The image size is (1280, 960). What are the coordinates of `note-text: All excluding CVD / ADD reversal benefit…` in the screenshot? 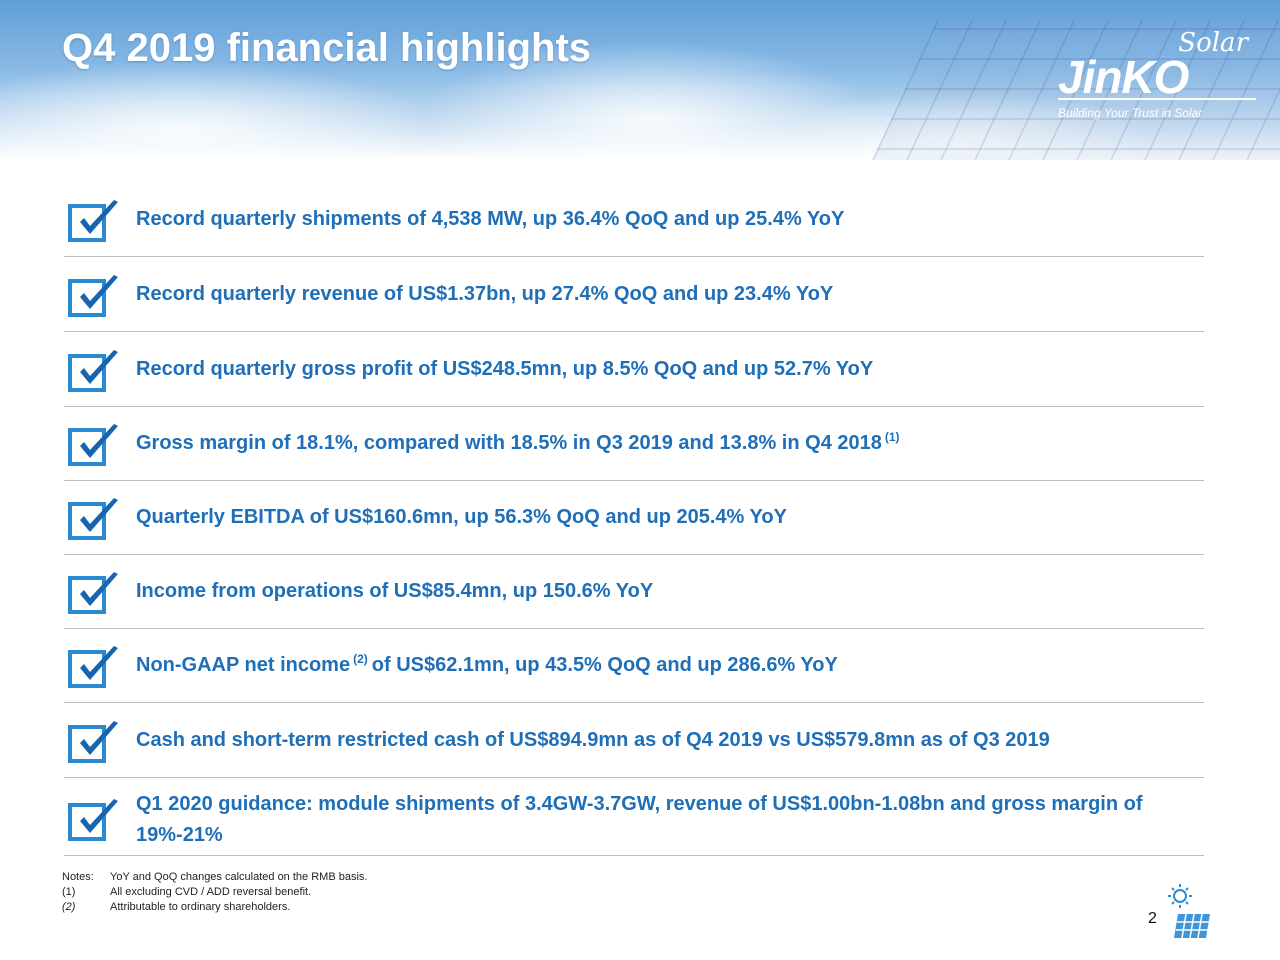 It's located at (211, 892).